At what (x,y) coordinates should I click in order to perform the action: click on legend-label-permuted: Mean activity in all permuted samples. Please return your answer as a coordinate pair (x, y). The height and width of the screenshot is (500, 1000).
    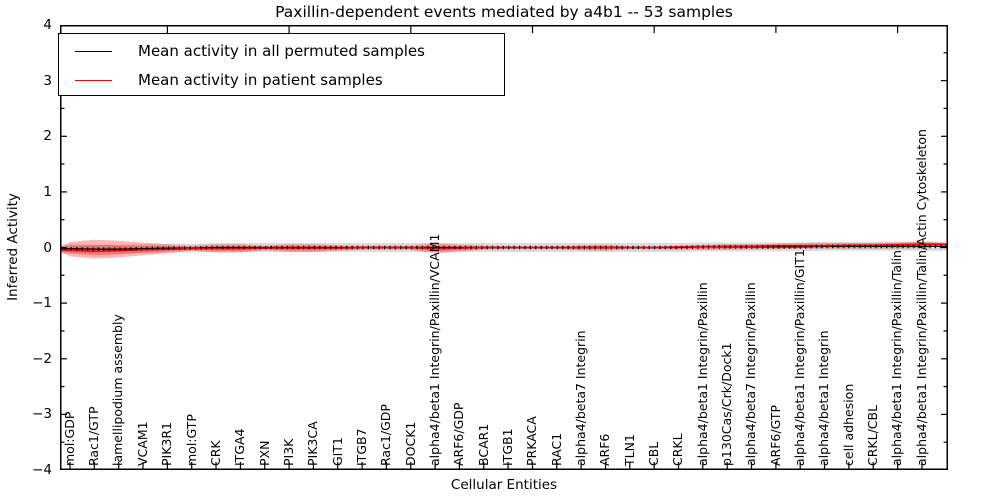
    Looking at the image, I should click on (281, 51).